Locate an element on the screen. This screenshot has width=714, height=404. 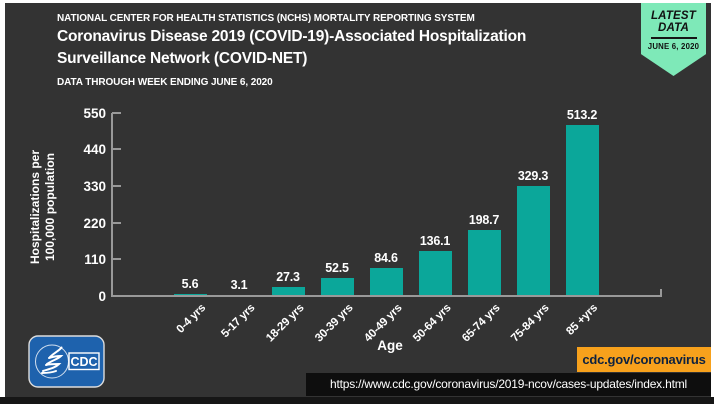
bar-value-label: 513.2 is located at coordinates (582, 114).